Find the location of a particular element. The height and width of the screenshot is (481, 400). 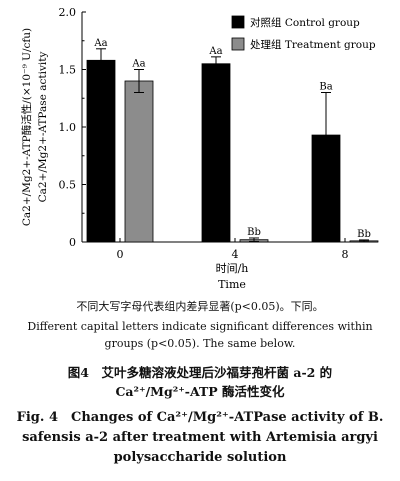

y-tick-label: 2.0 is located at coordinates (68, 12).